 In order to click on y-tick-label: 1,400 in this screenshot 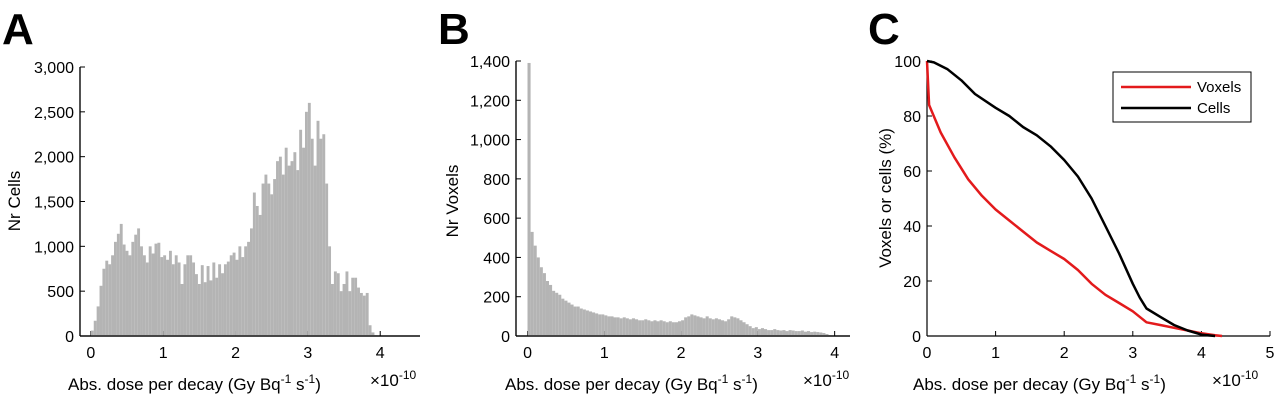, I will do `click(490, 62)`.